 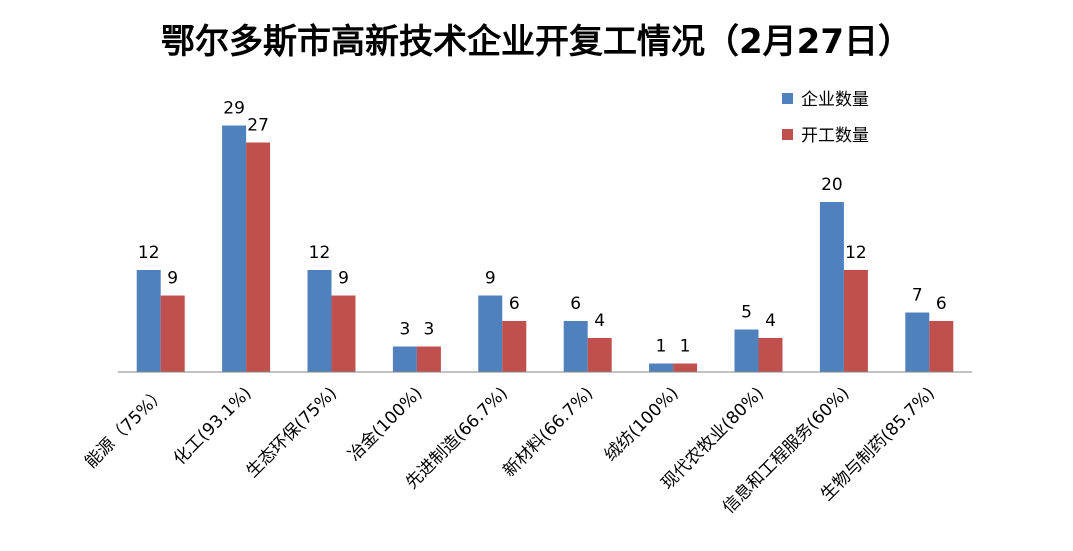 What do you see at coordinates (490, 279) in the screenshot?
I see `data-label-enterprise-count-4: 9` at bounding box center [490, 279].